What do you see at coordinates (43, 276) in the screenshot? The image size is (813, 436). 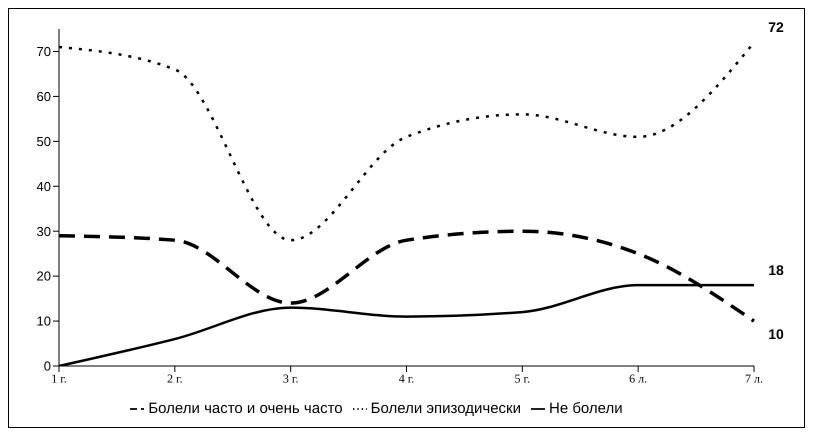 I see `y-tick-label: 20` at bounding box center [43, 276].